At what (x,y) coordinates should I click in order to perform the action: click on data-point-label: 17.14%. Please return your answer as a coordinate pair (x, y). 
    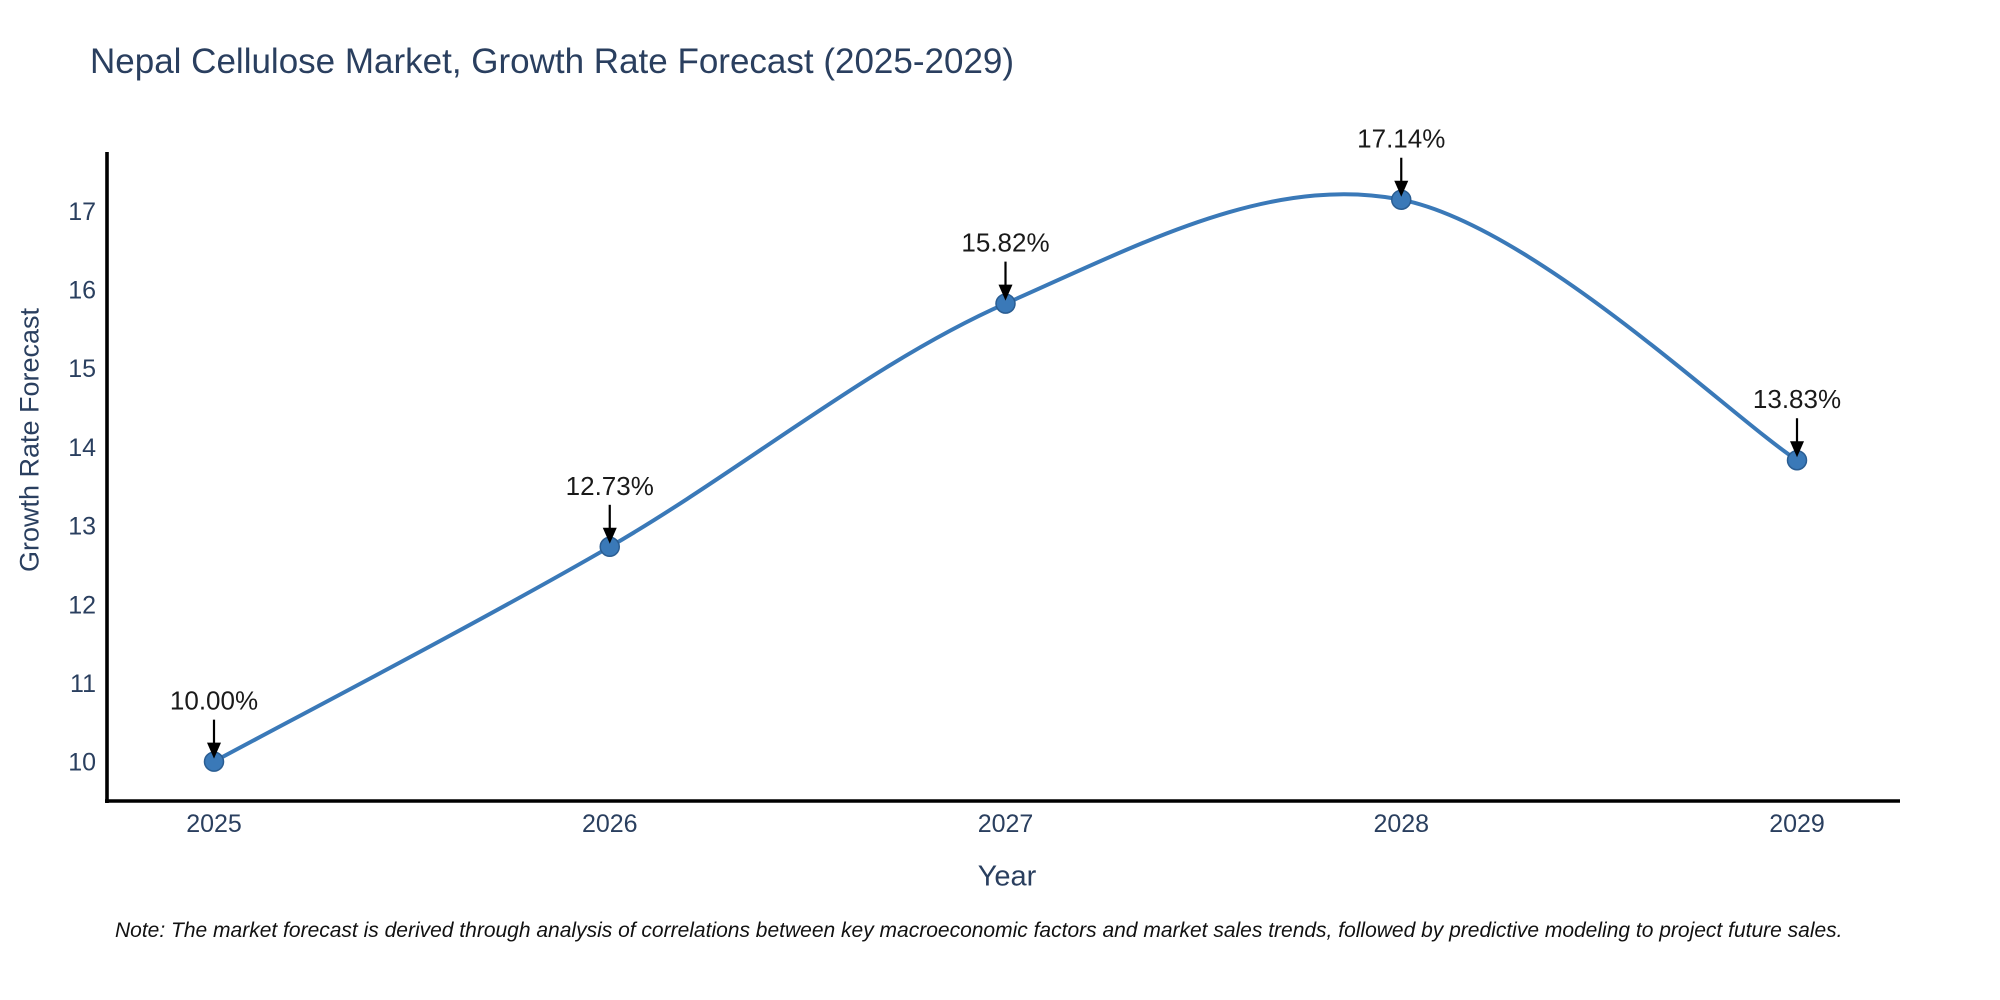
    Looking at the image, I should click on (1401, 139).